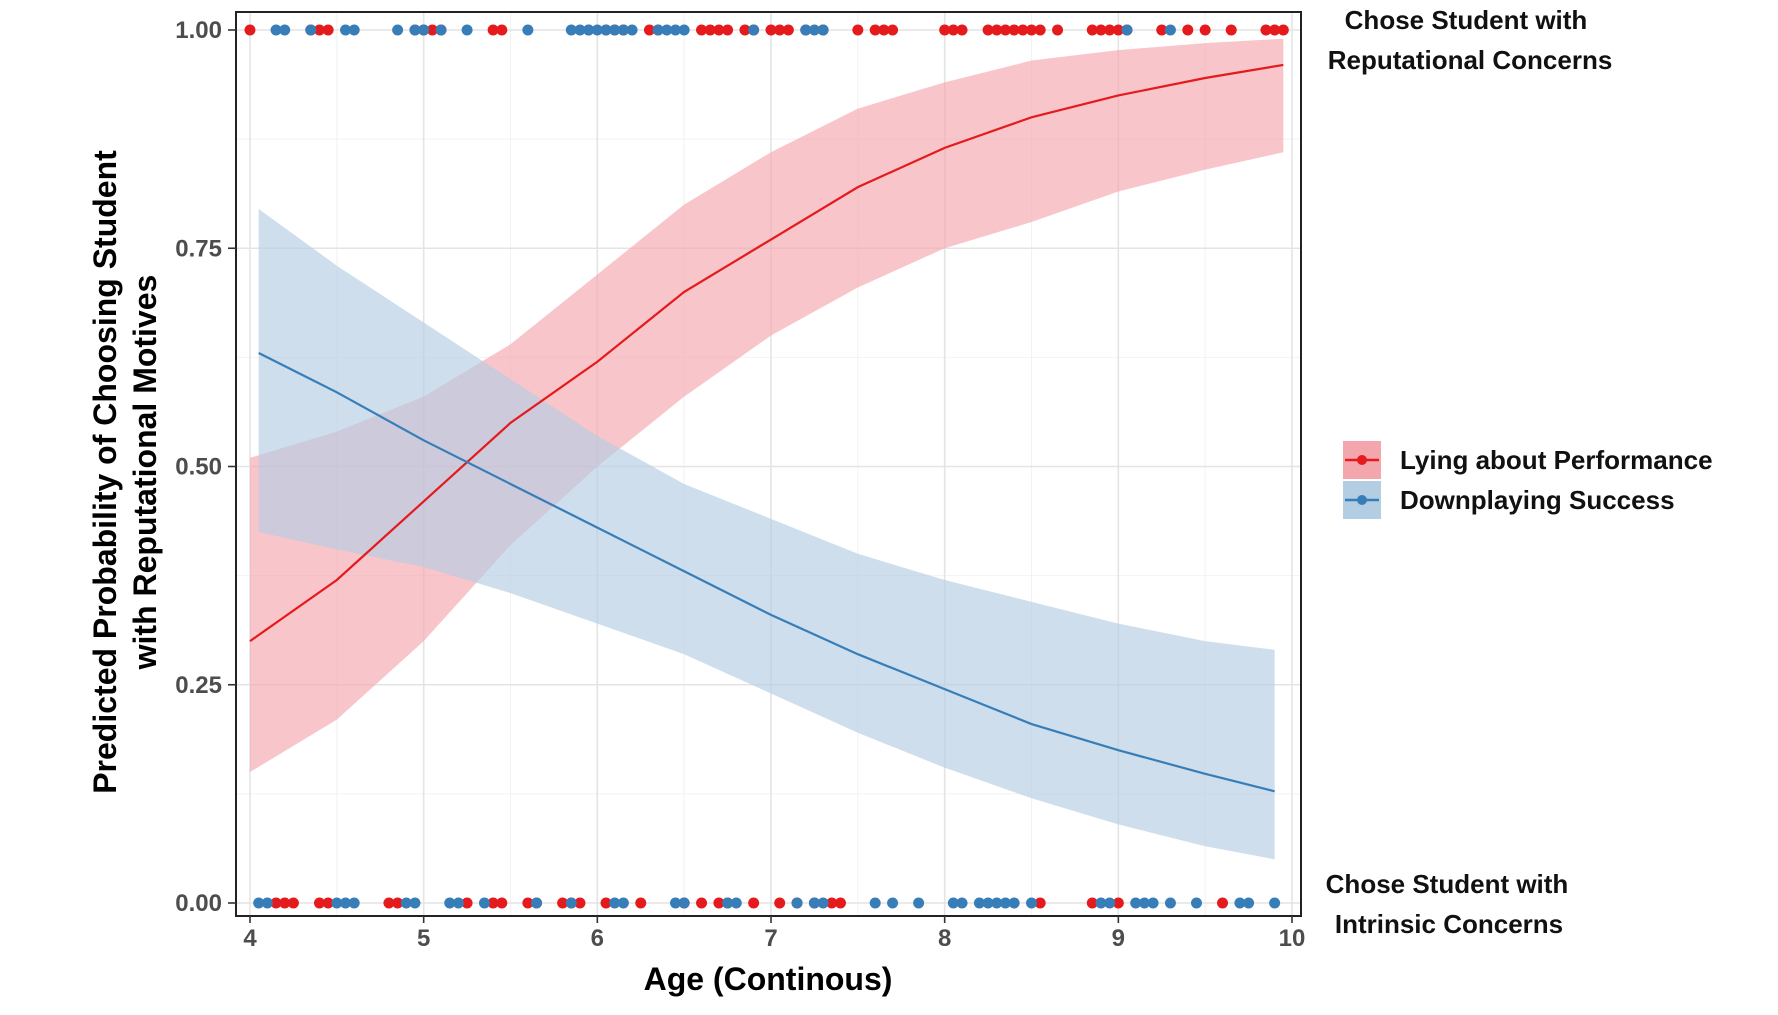 Image resolution: width=1778 pixels, height=1015 pixels. What do you see at coordinates (1118, 938) in the screenshot?
I see `x-tick-label: 9` at bounding box center [1118, 938].